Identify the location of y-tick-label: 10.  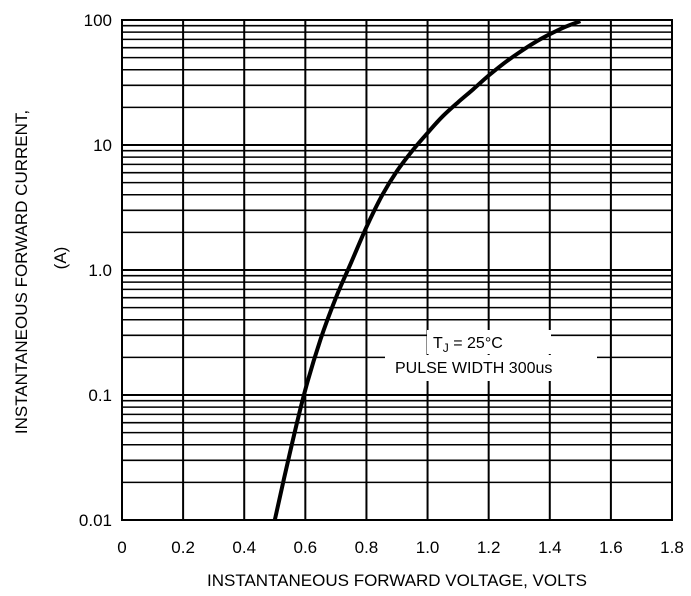
(102, 145).